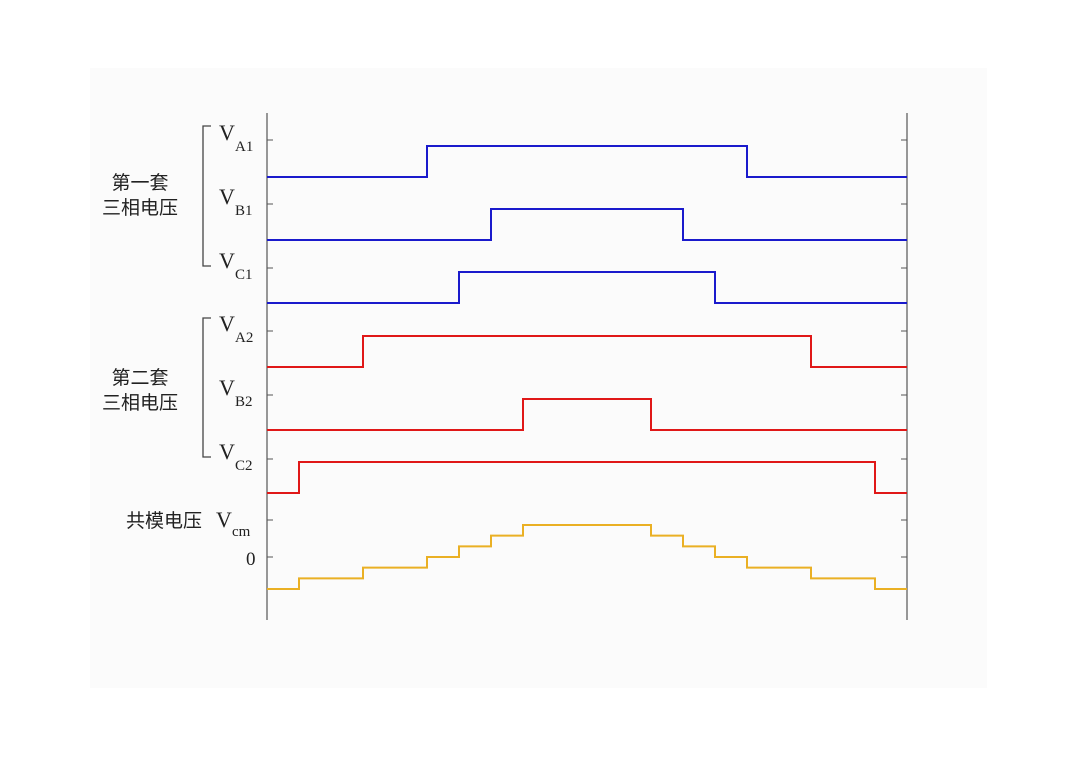  What do you see at coordinates (140, 208) in the screenshot?
I see `group1-label-line2: 三相电压` at bounding box center [140, 208].